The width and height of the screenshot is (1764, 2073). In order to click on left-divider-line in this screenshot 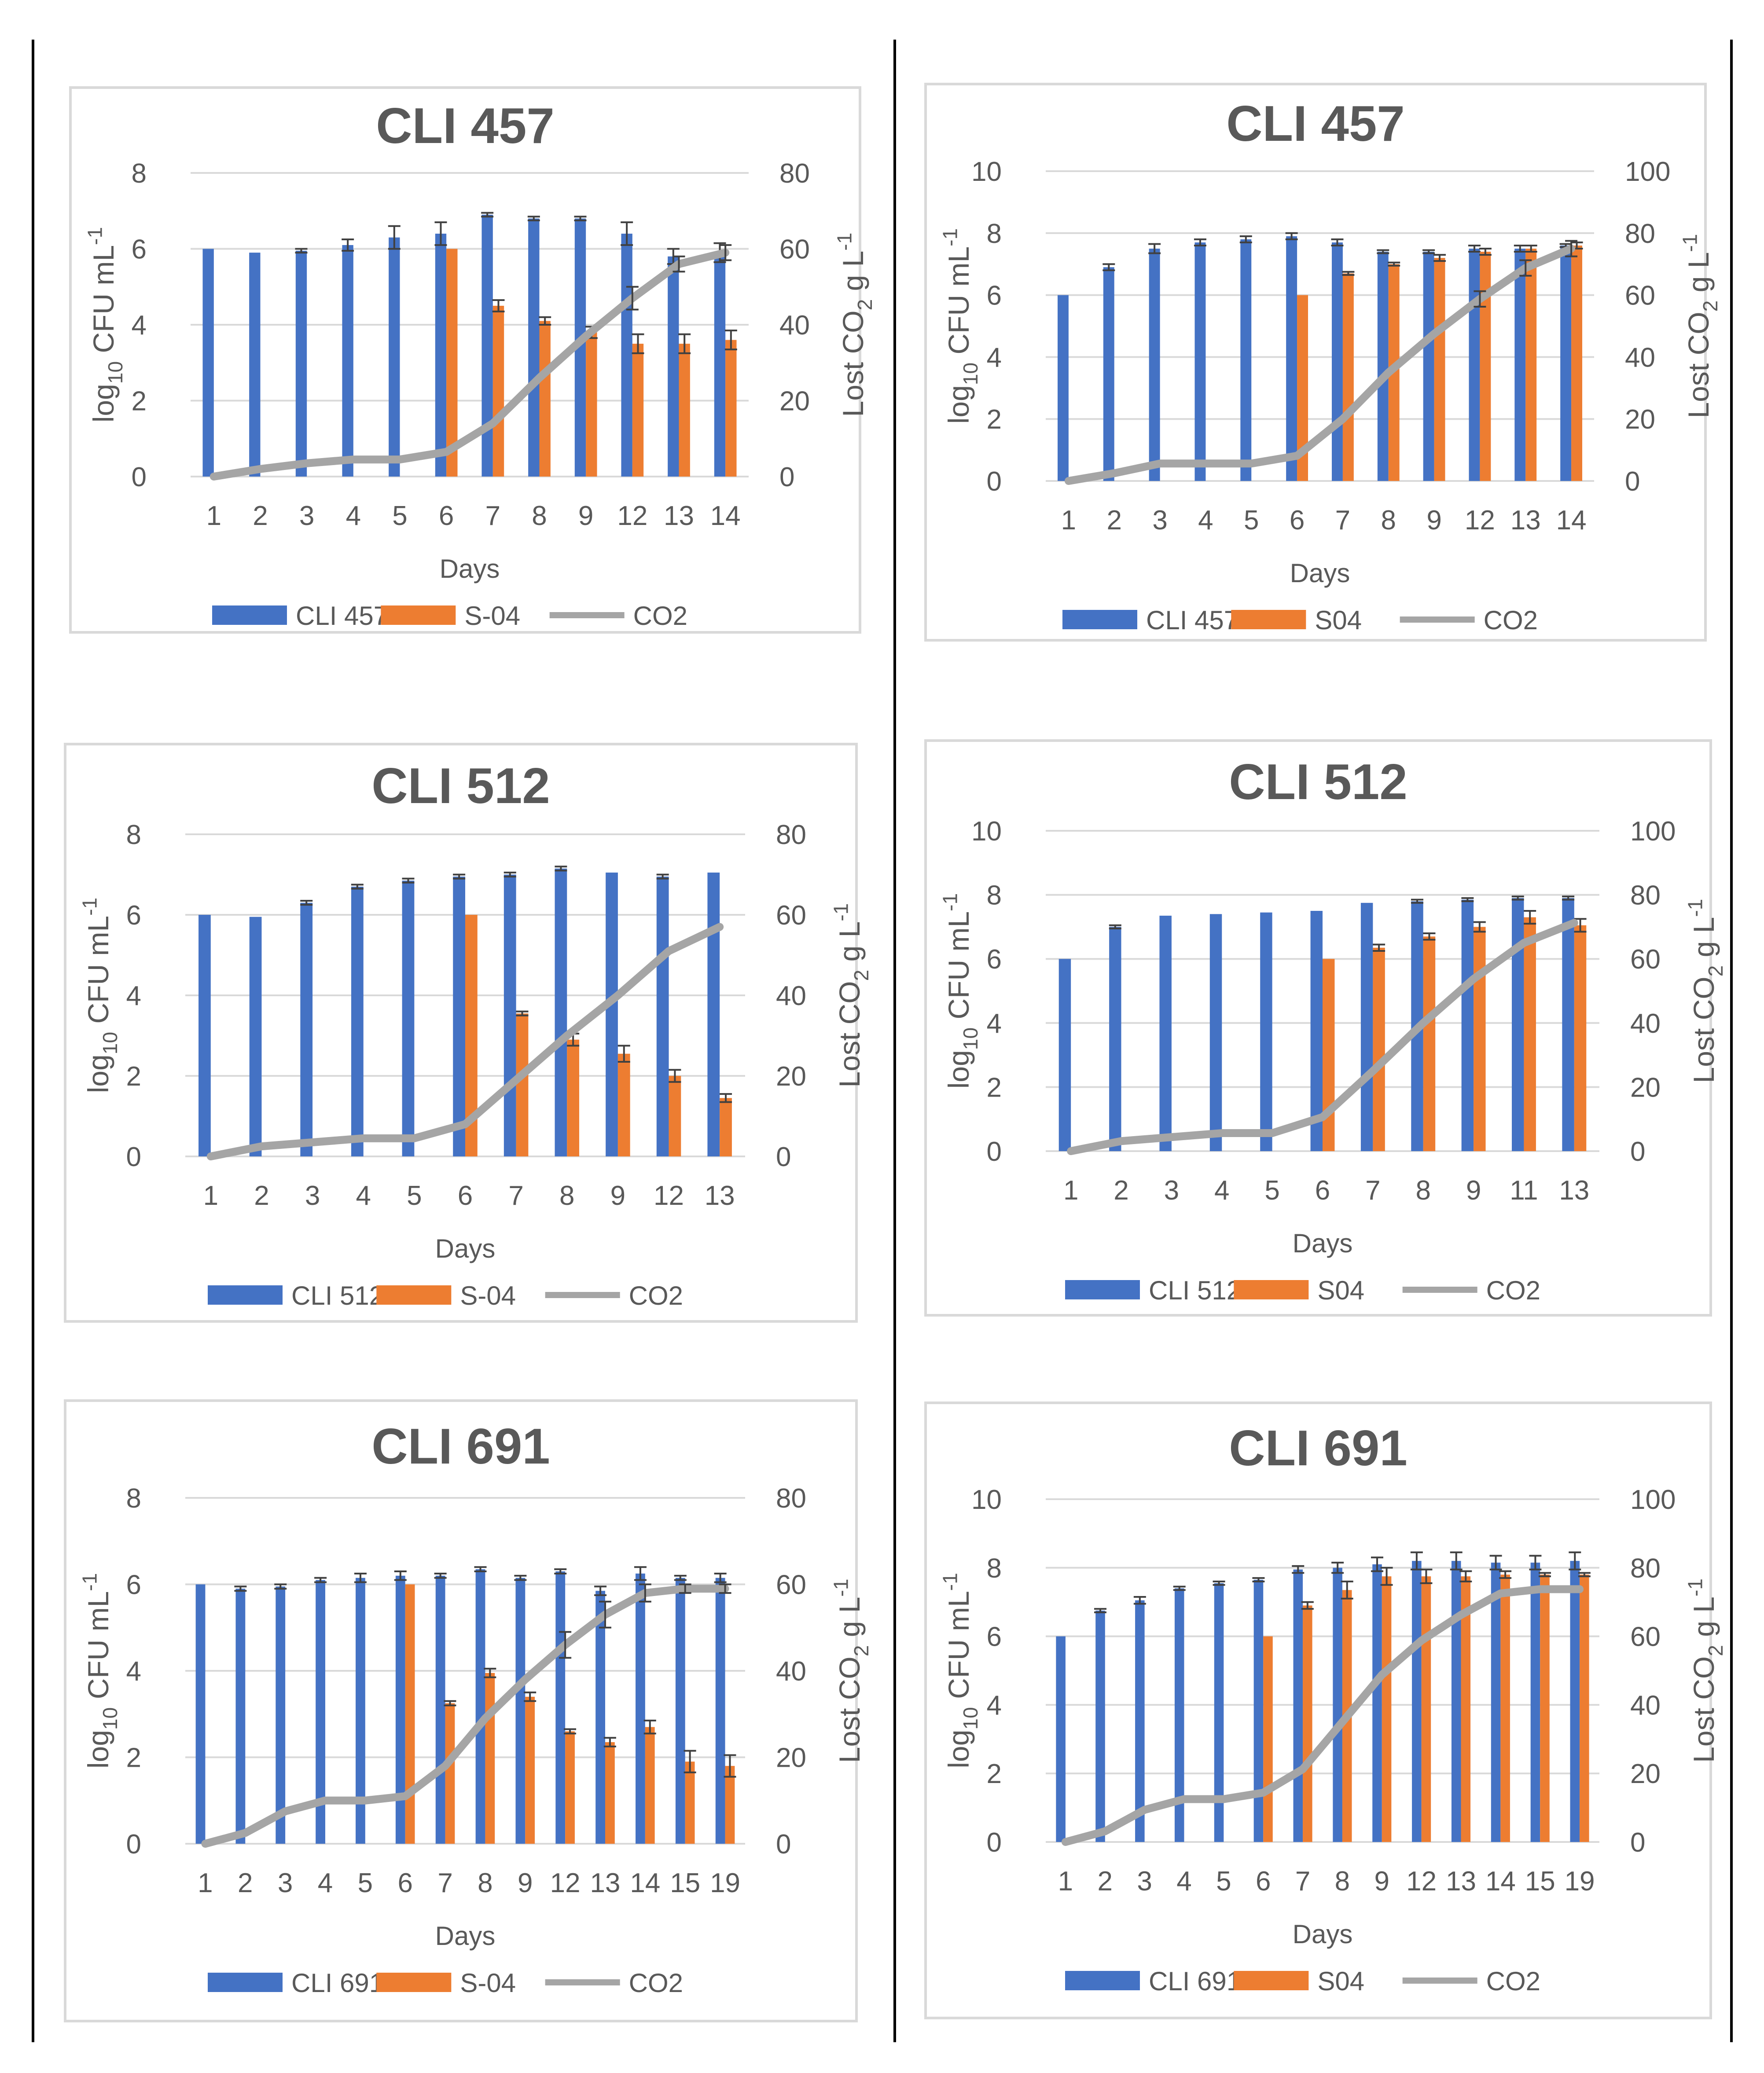, I will do `click(33, 1041)`.